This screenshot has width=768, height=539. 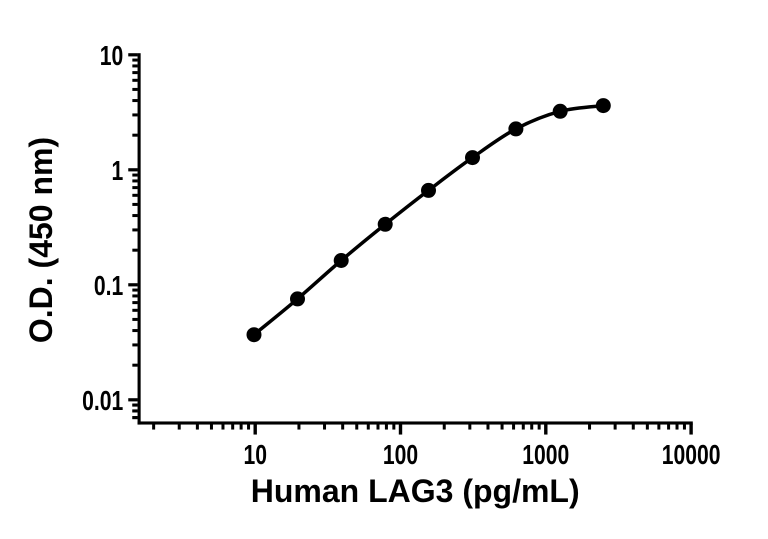 What do you see at coordinates (41, 240) in the screenshot?
I see `svg-text: O.D. (450 nm)` at bounding box center [41, 240].